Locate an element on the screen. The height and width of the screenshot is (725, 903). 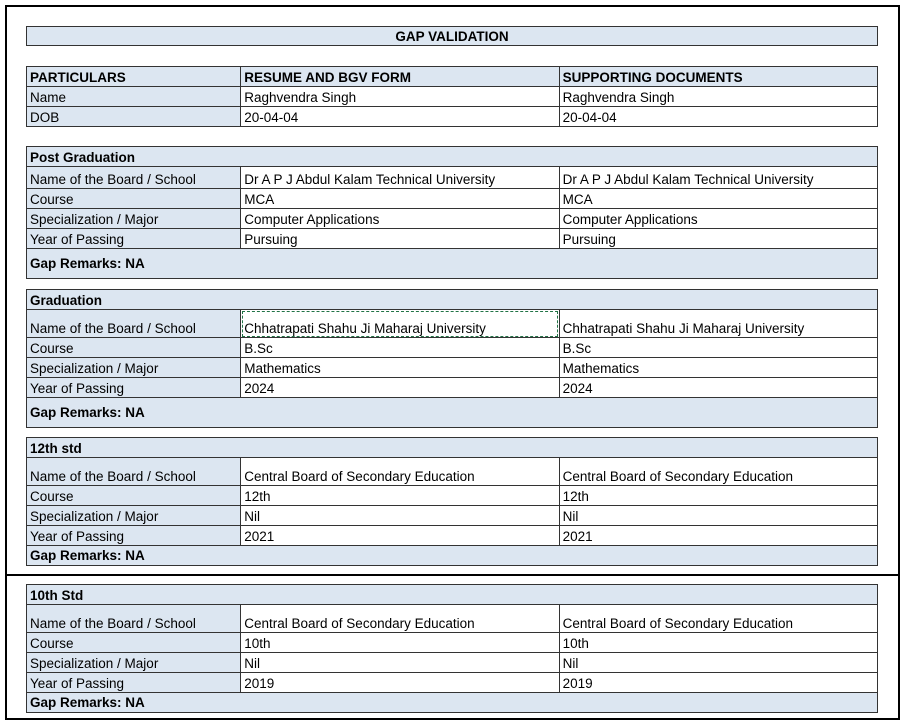
docs-value: 12th is located at coordinates (718, 495).